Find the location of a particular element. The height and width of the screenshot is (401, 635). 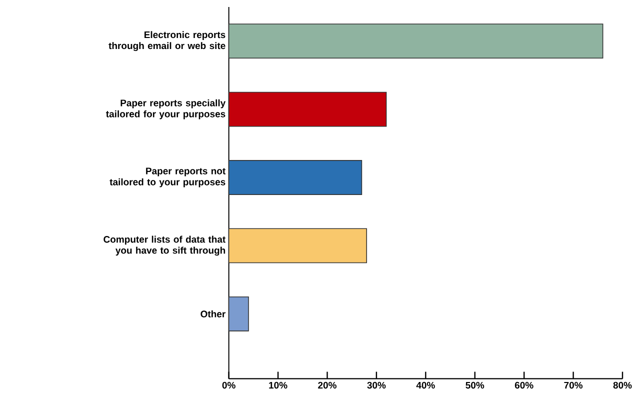

x-tick-label: 30% is located at coordinates (376, 385).